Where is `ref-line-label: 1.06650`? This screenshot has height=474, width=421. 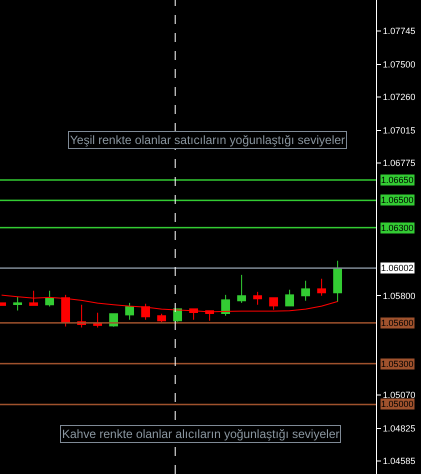
ref-line-label: 1.06650 is located at coordinates (397, 180).